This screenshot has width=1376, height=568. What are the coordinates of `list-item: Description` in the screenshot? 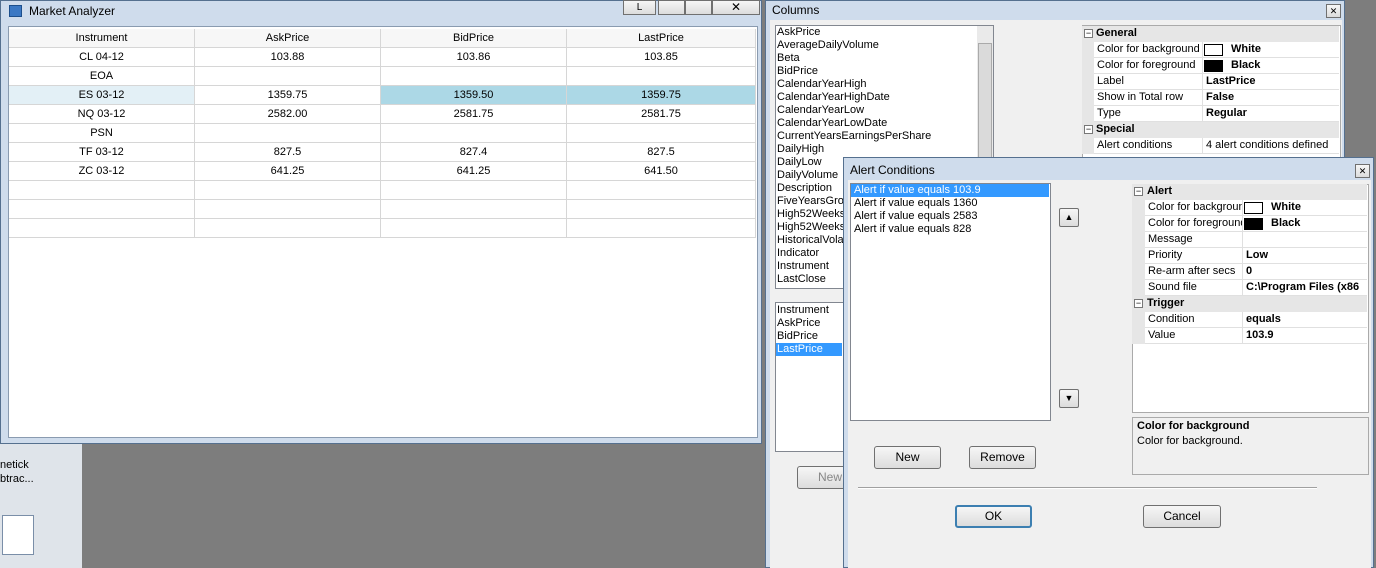 It's located at (805, 188).